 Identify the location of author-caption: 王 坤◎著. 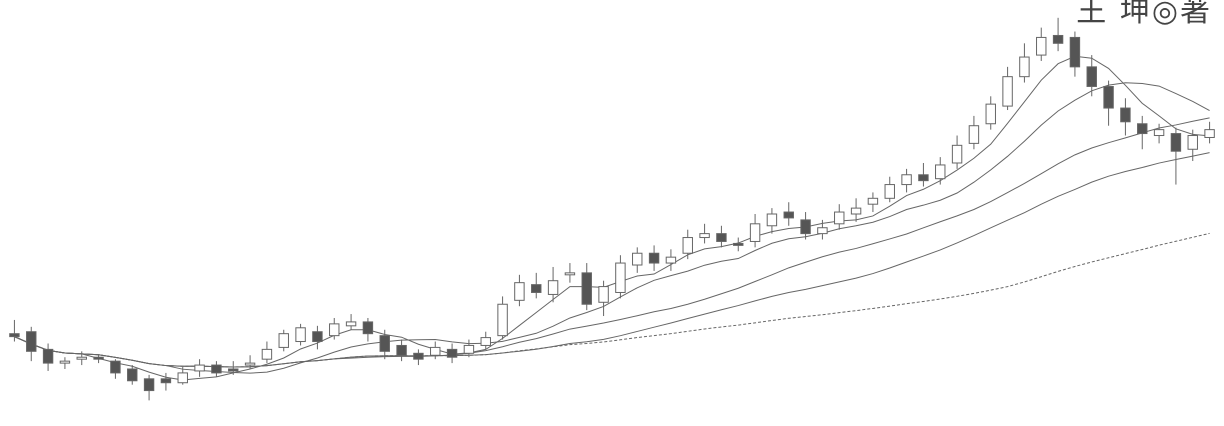
(1144, 14).